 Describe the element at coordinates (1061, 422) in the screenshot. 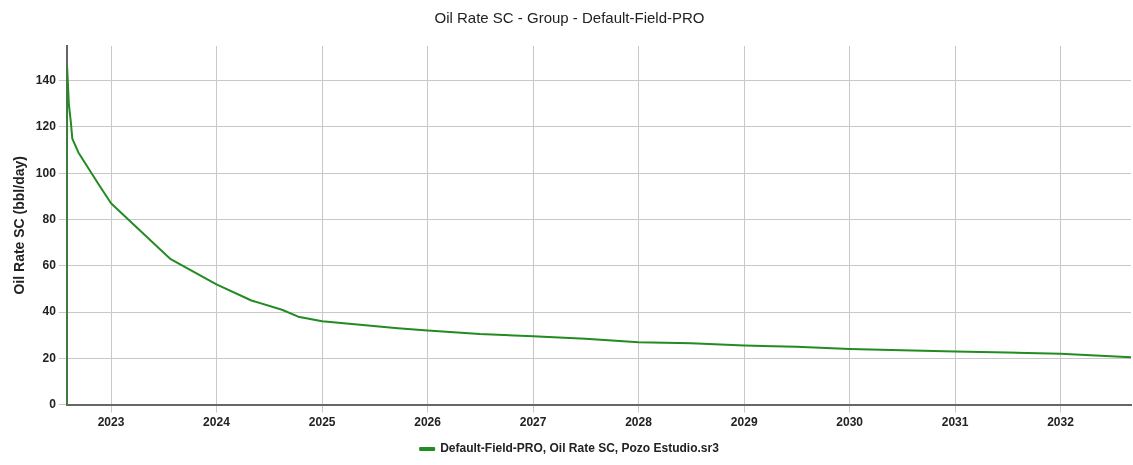

I see `x-tick-label: 2032` at that location.